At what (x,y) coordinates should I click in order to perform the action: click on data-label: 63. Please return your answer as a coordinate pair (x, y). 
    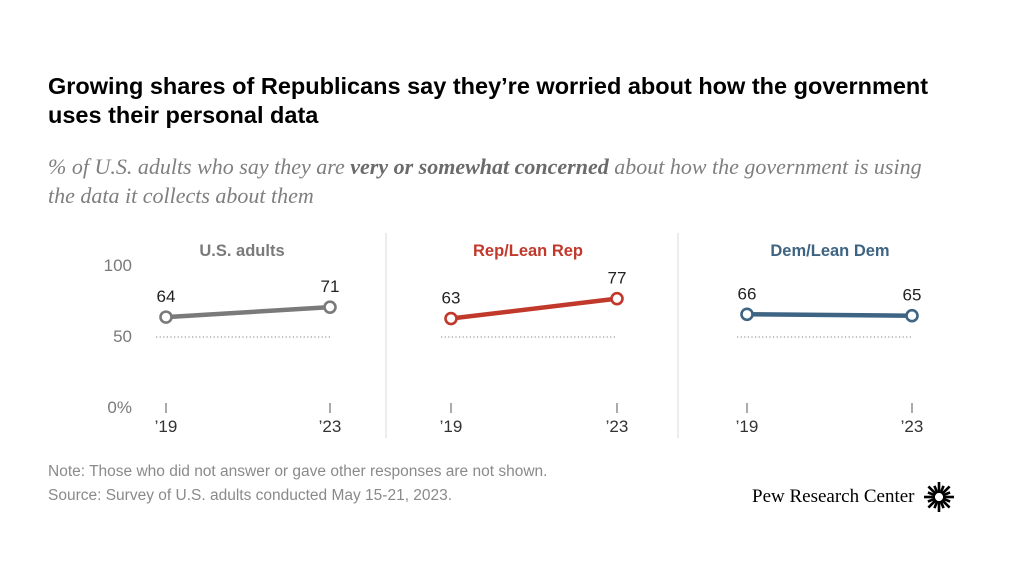
    Looking at the image, I should click on (451, 298).